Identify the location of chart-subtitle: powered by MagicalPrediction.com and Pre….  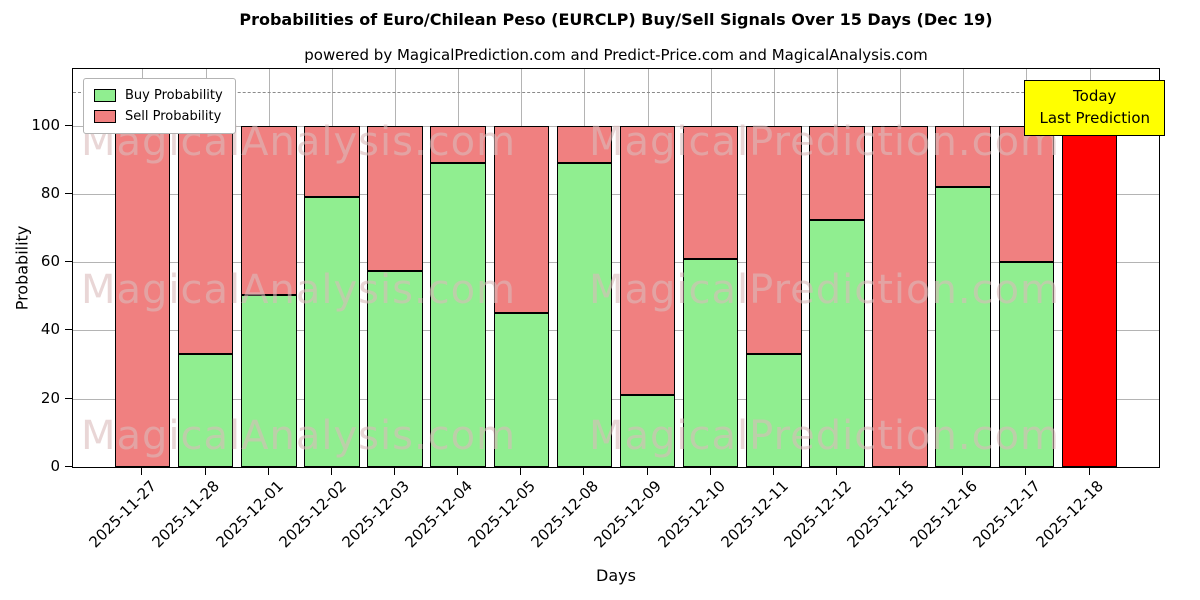
(616, 55).